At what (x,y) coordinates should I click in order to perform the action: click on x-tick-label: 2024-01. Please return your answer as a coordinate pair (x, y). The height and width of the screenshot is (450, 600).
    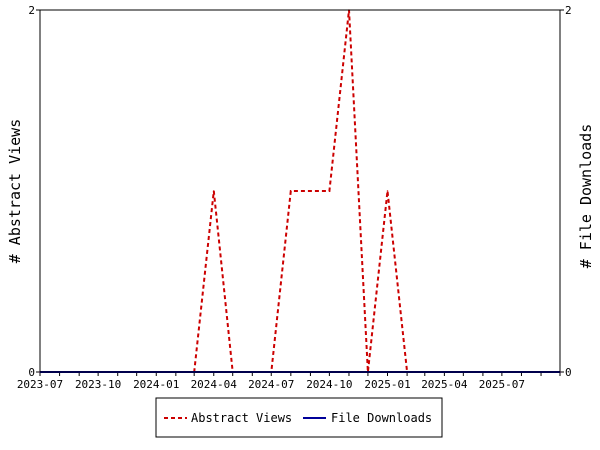
    Looking at the image, I should click on (156, 384).